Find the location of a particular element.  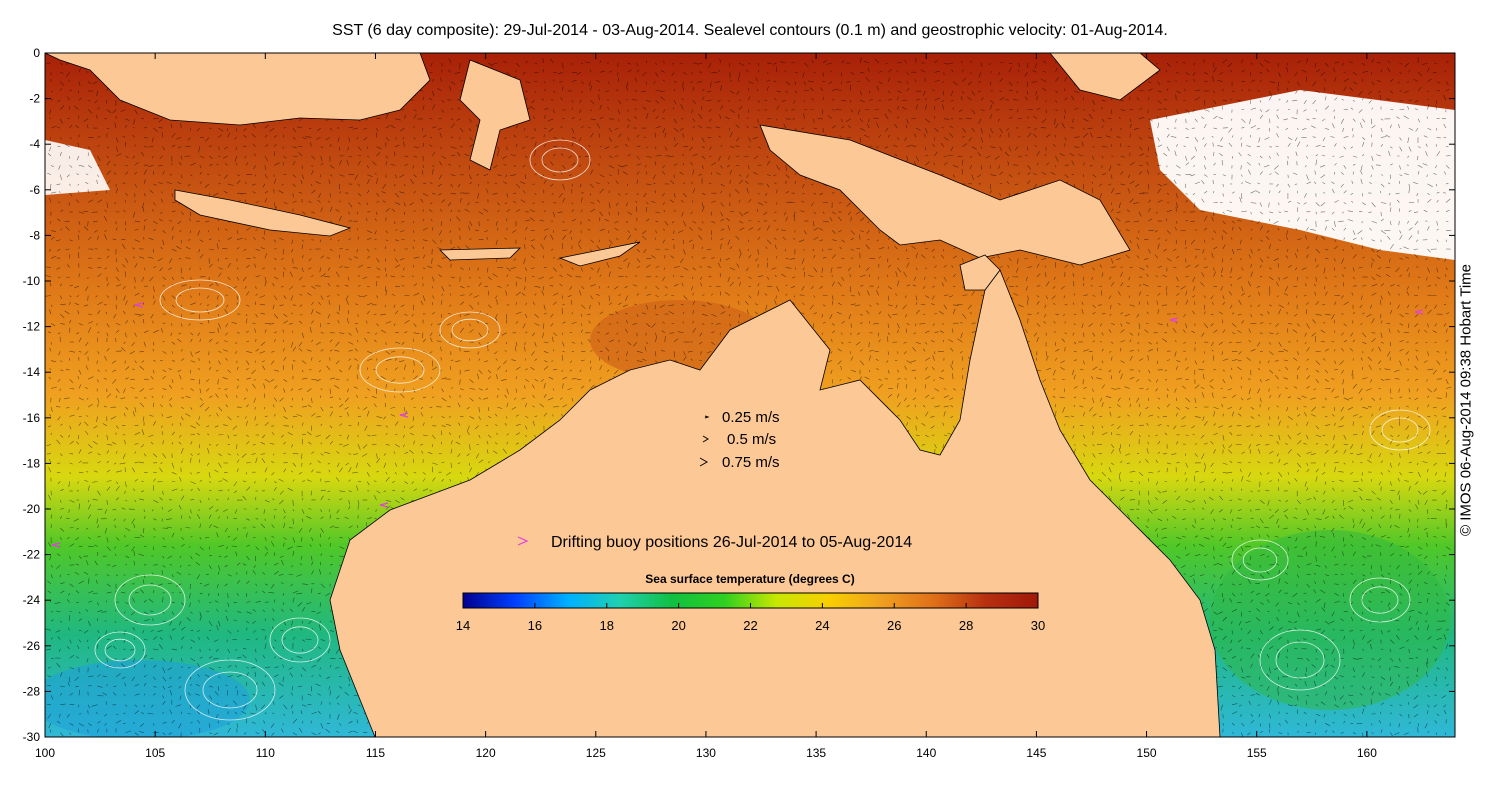

y-tick-label: -2 is located at coordinates (34, 99).